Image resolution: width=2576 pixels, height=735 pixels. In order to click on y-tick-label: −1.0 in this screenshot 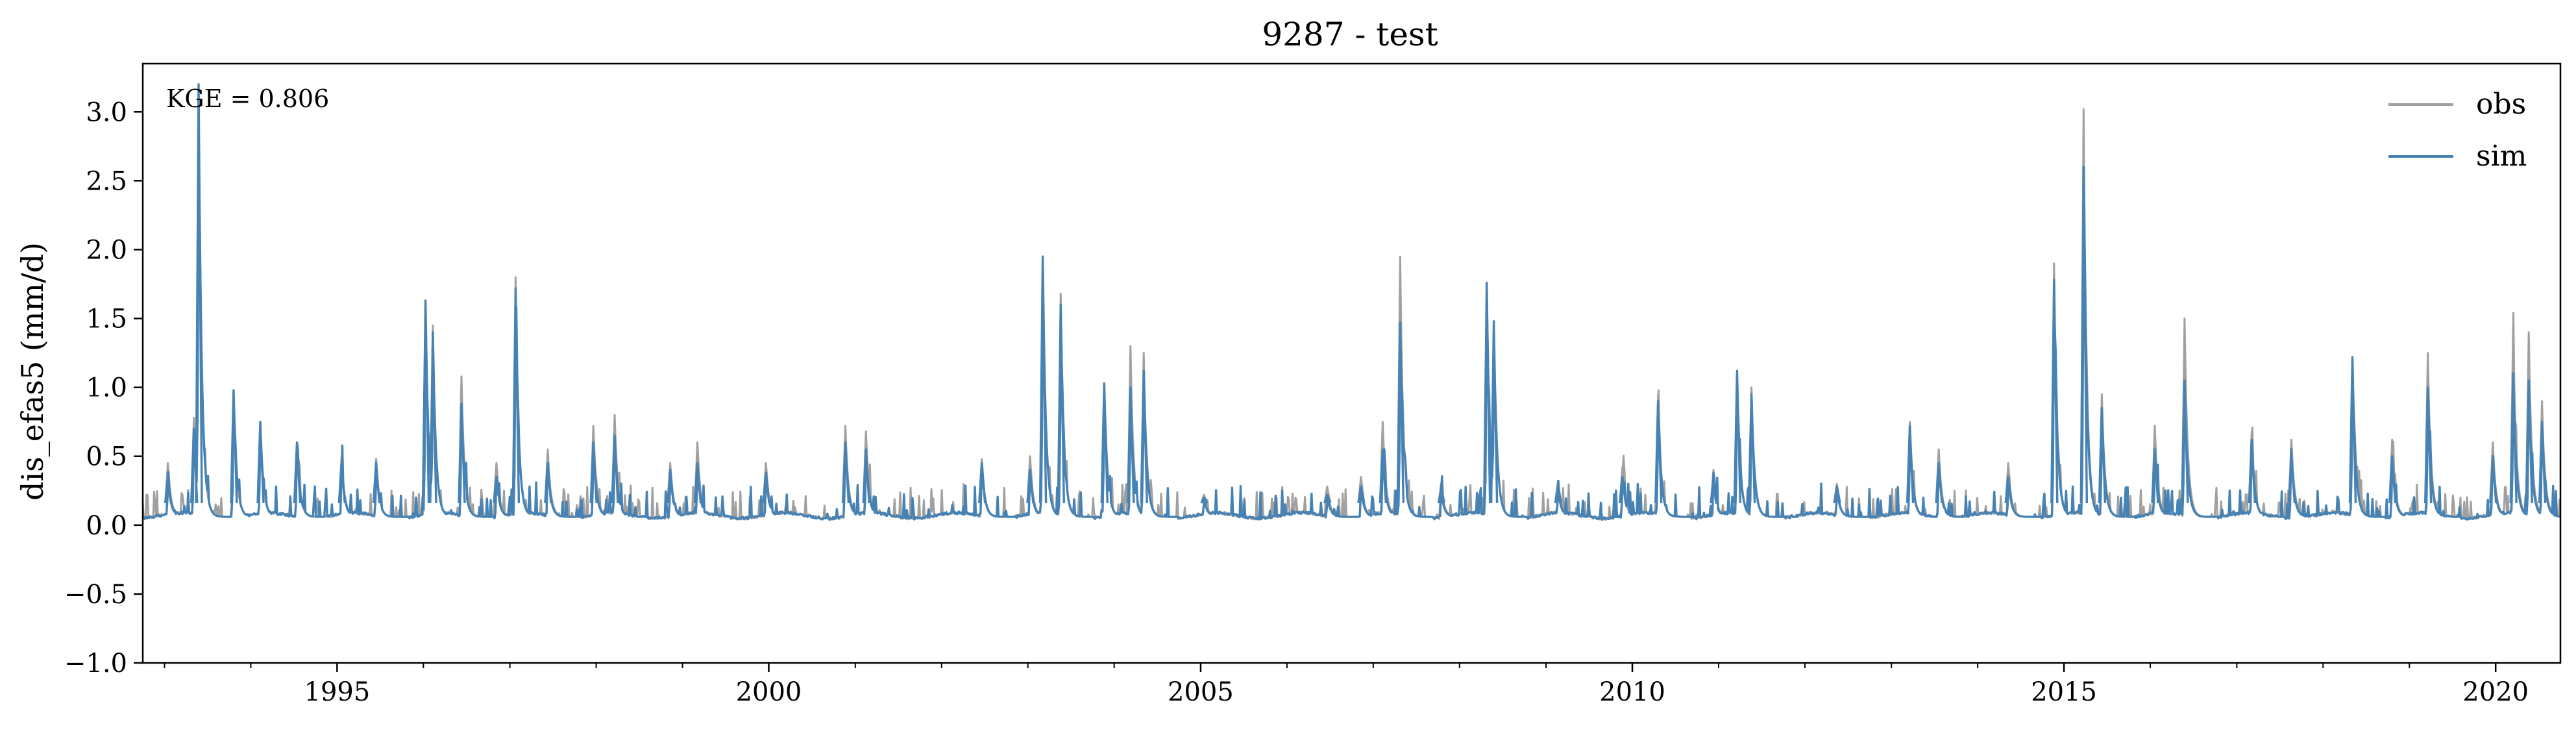, I will do `click(95, 664)`.